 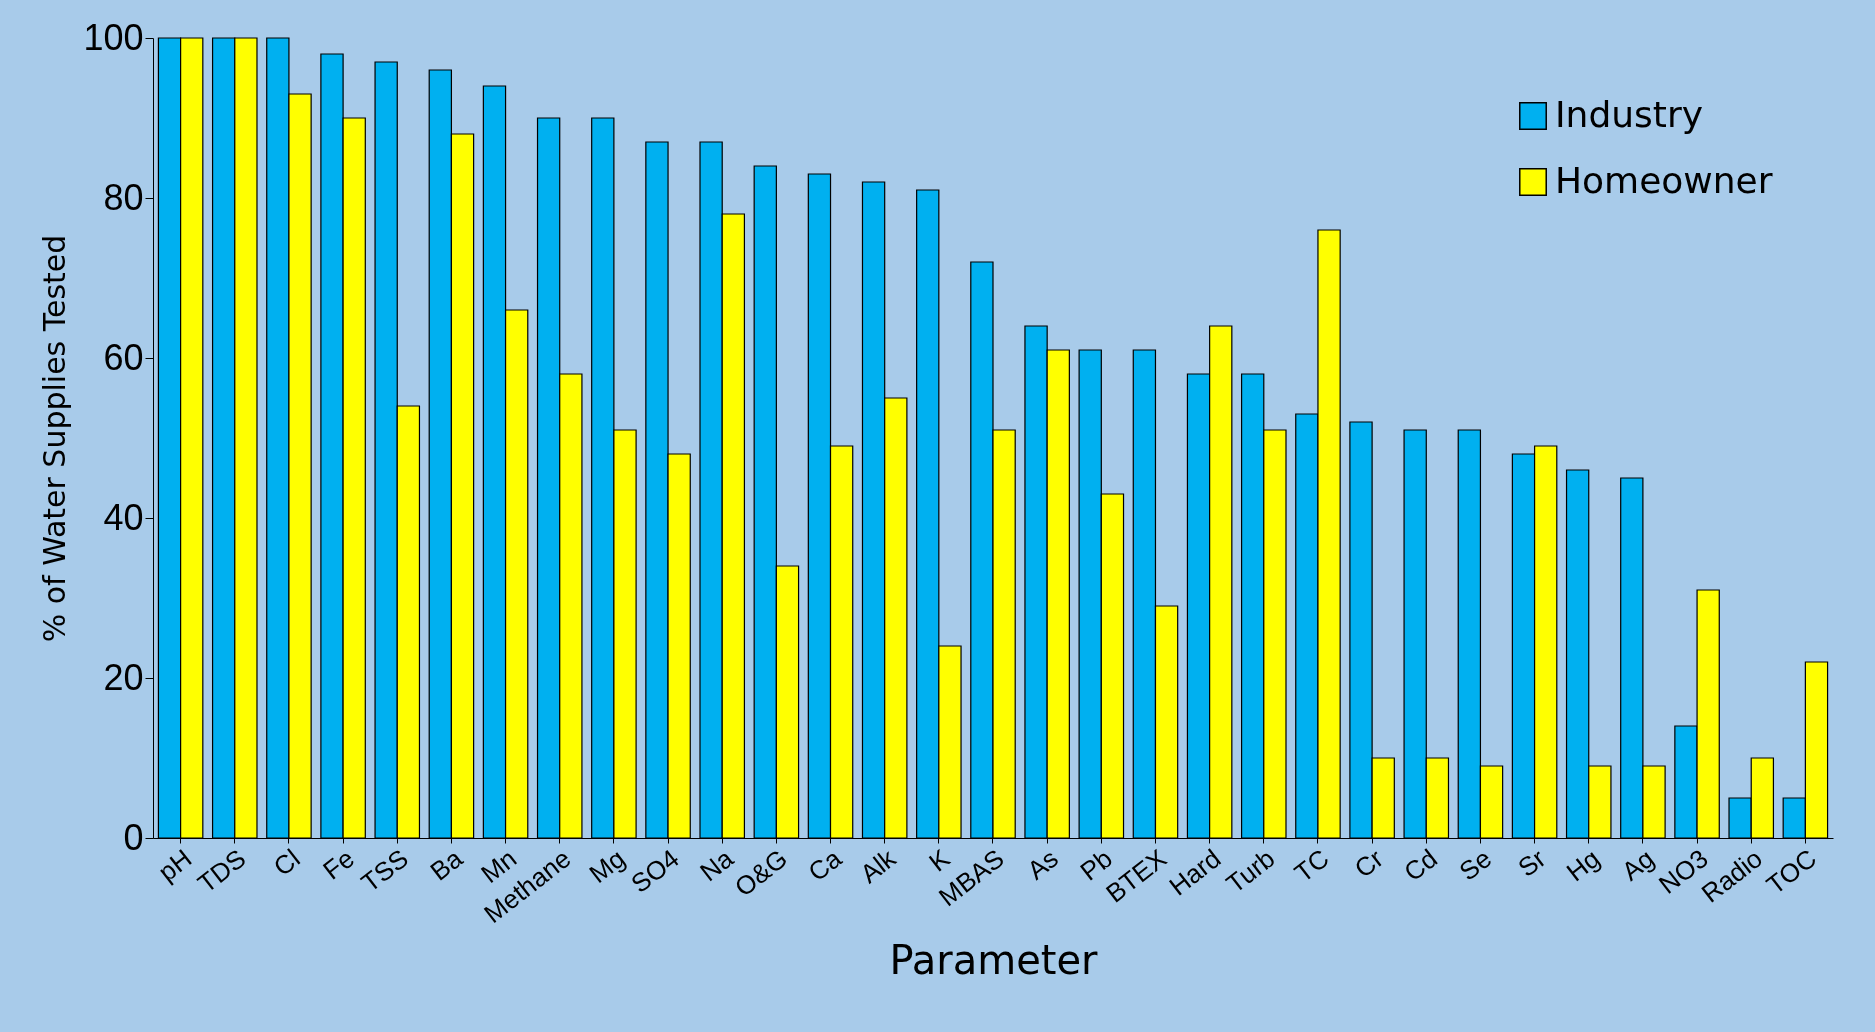 What do you see at coordinates (1583, 865) in the screenshot?
I see `x-tick-label: Hg` at bounding box center [1583, 865].